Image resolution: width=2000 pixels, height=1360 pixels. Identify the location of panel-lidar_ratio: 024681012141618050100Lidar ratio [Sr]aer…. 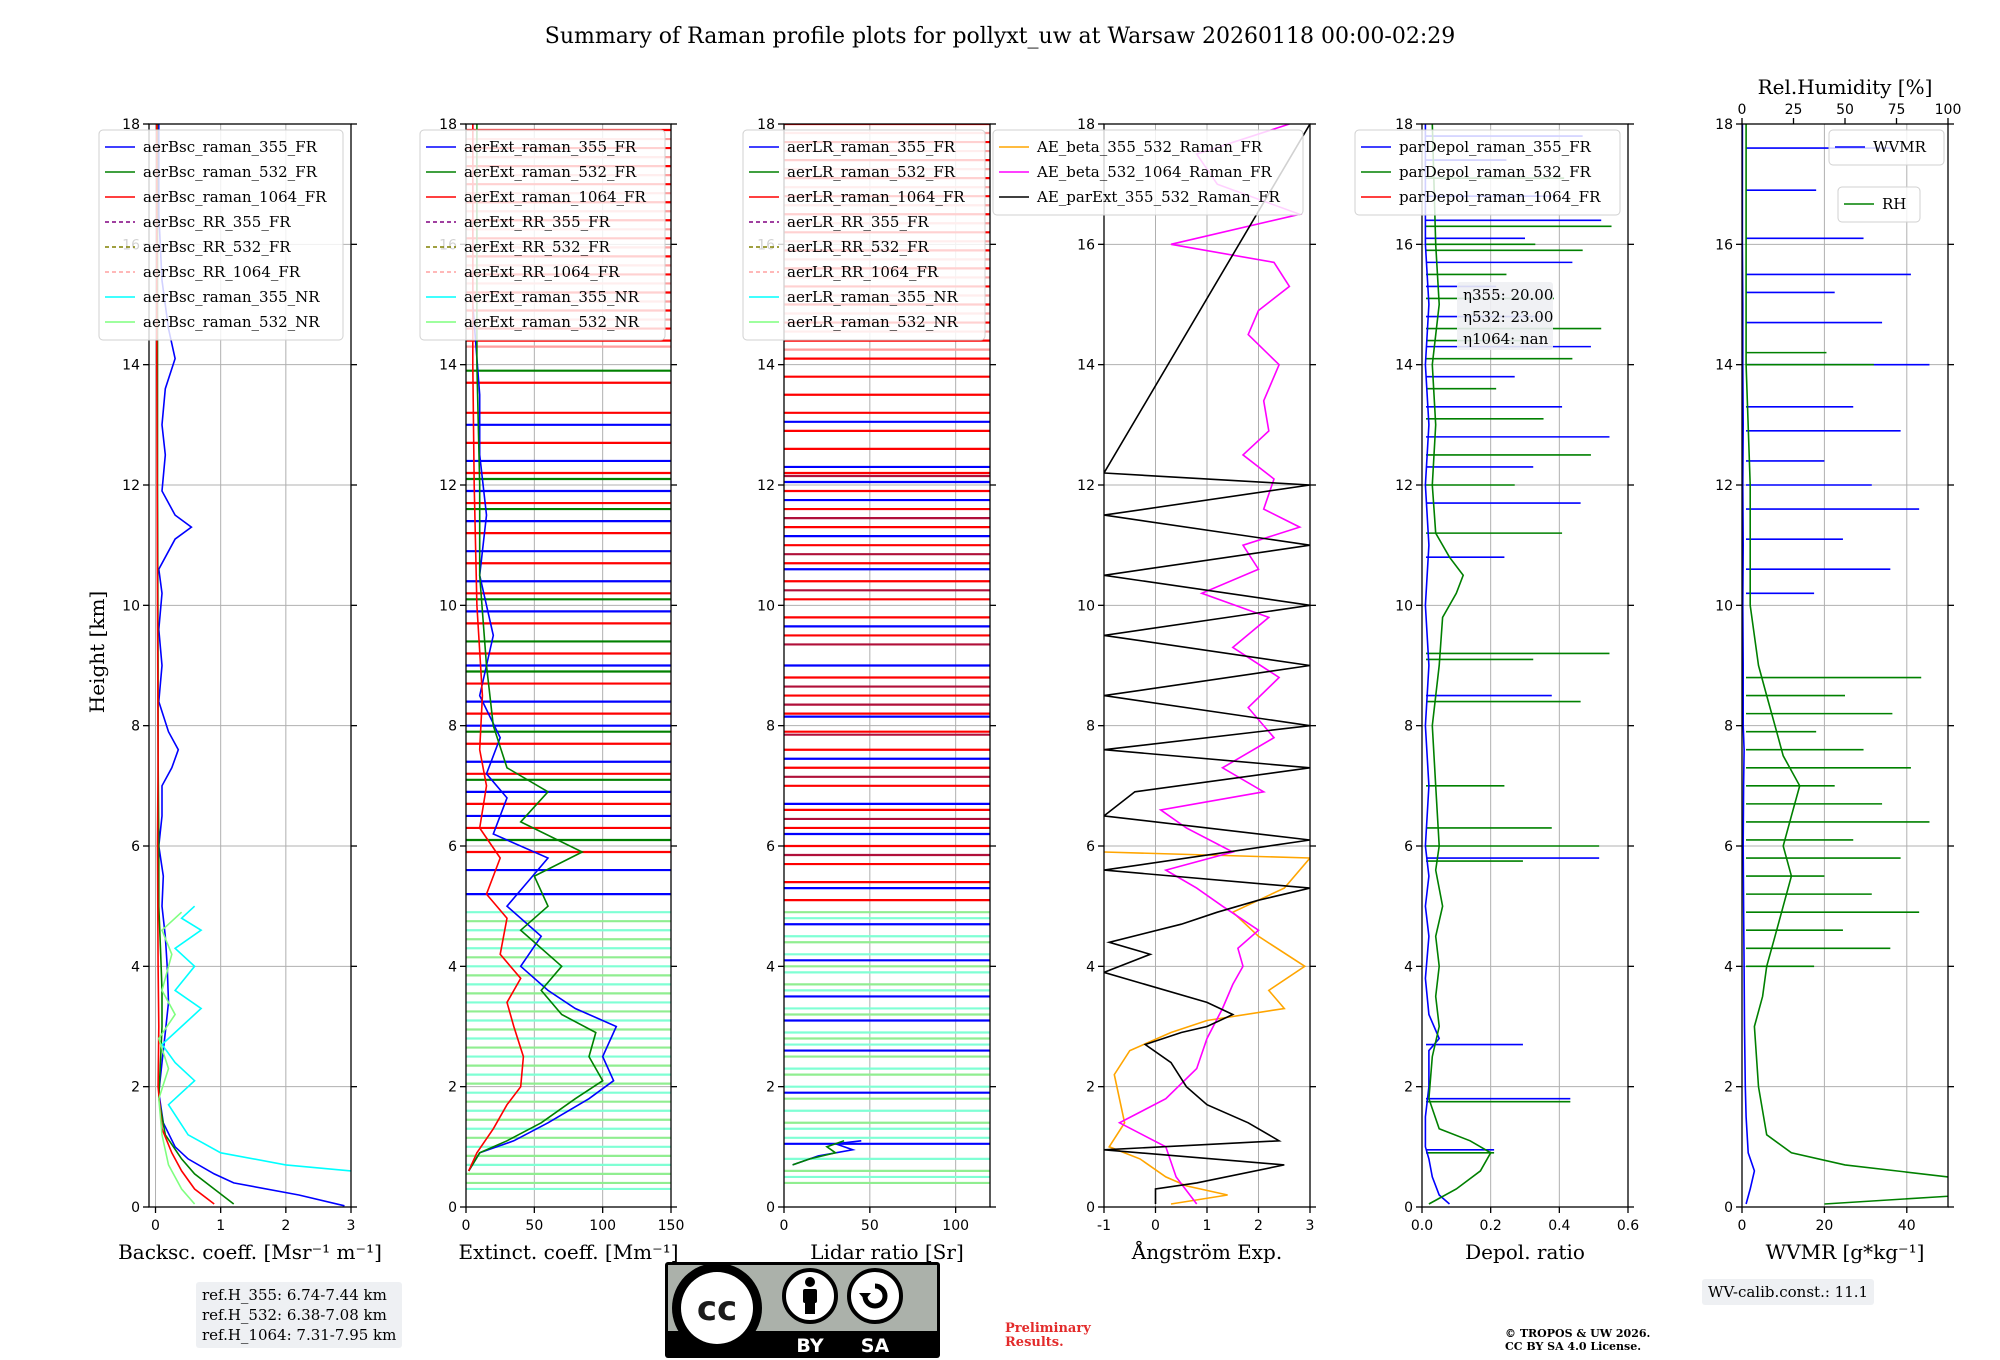
(869, 690).